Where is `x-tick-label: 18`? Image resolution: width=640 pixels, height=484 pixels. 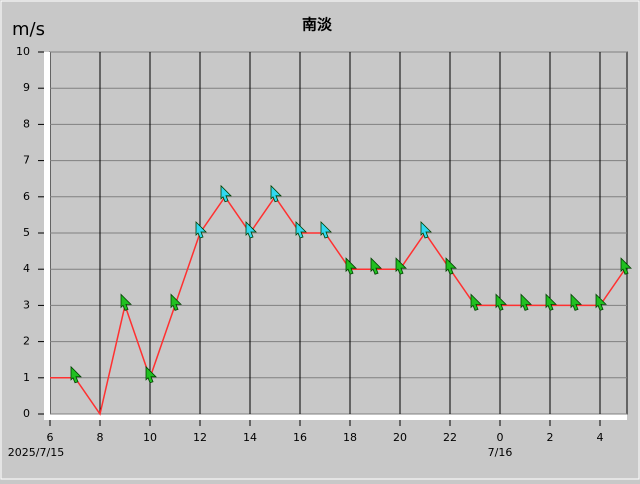
x-tick-label: 18 is located at coordinates (350, 437).